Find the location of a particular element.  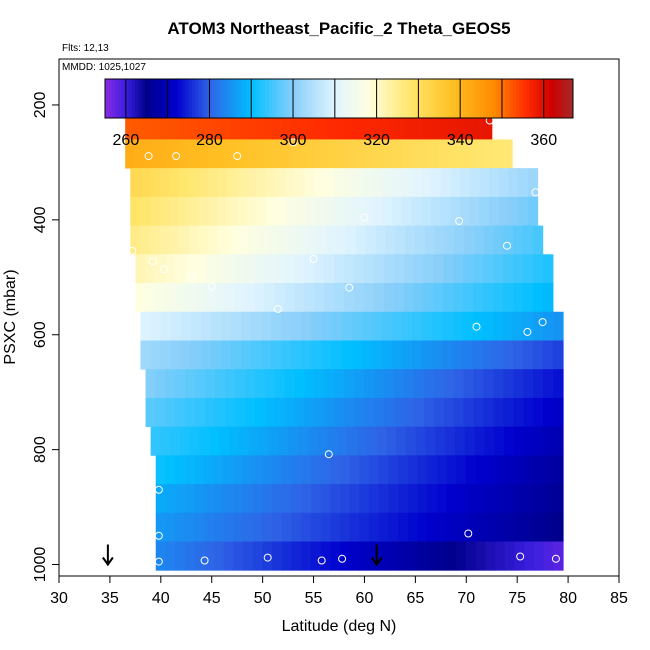

x-tick-label: 40 is located at coordinates (161, 598).